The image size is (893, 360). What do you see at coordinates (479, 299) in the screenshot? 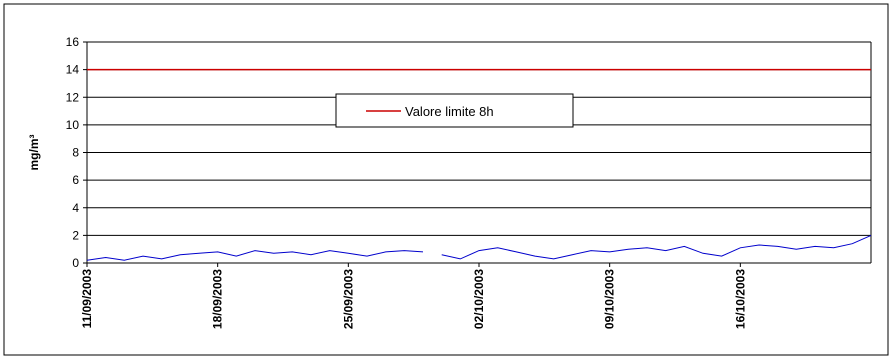
I see `x-tick-label: 02/10/2003` at bounding box center [479, 299].